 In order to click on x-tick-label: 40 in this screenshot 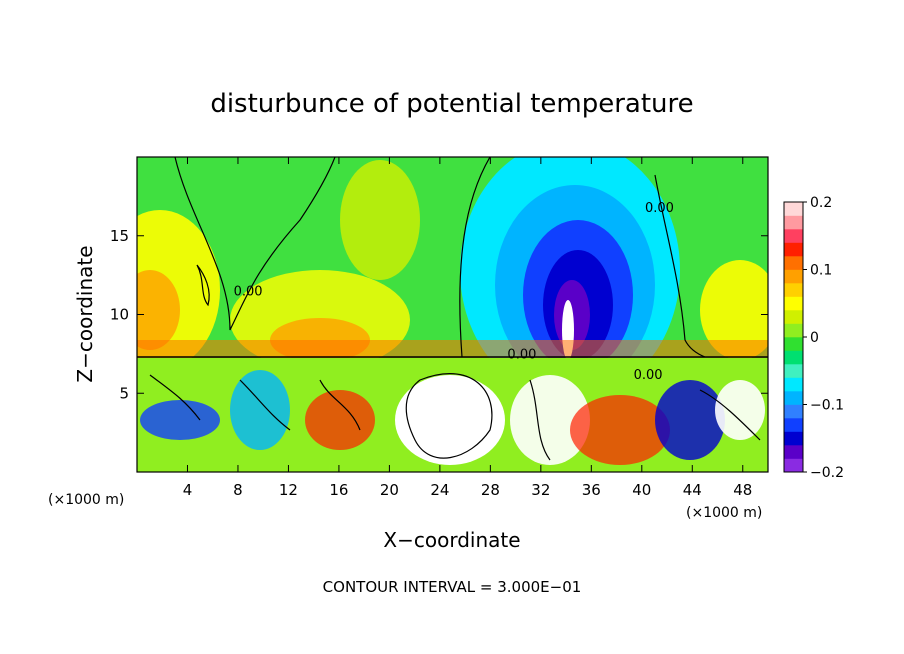, I will do `click(641, 490)`.